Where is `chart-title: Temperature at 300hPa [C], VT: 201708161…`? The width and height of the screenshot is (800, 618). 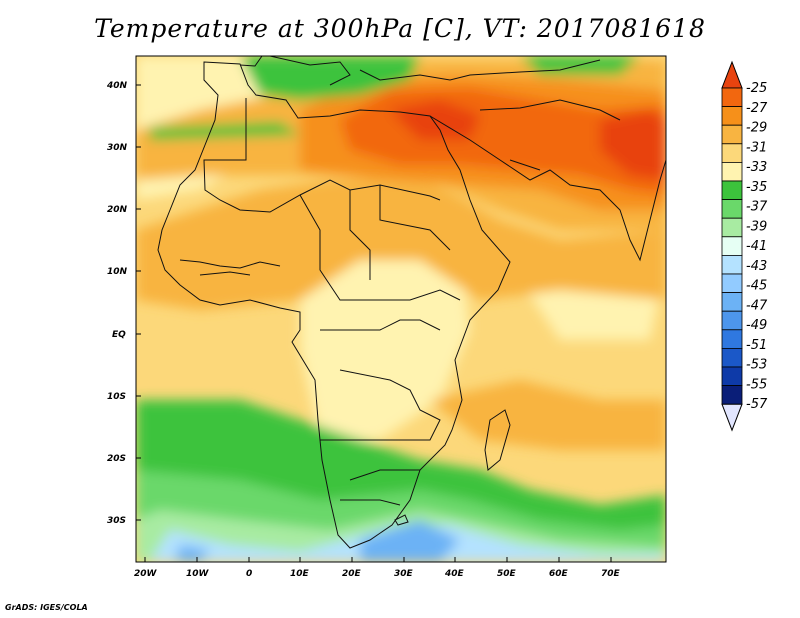
chart-title: Temperature at 300hPa [C], VT: 201708161… is located at coordinates (400, 28).